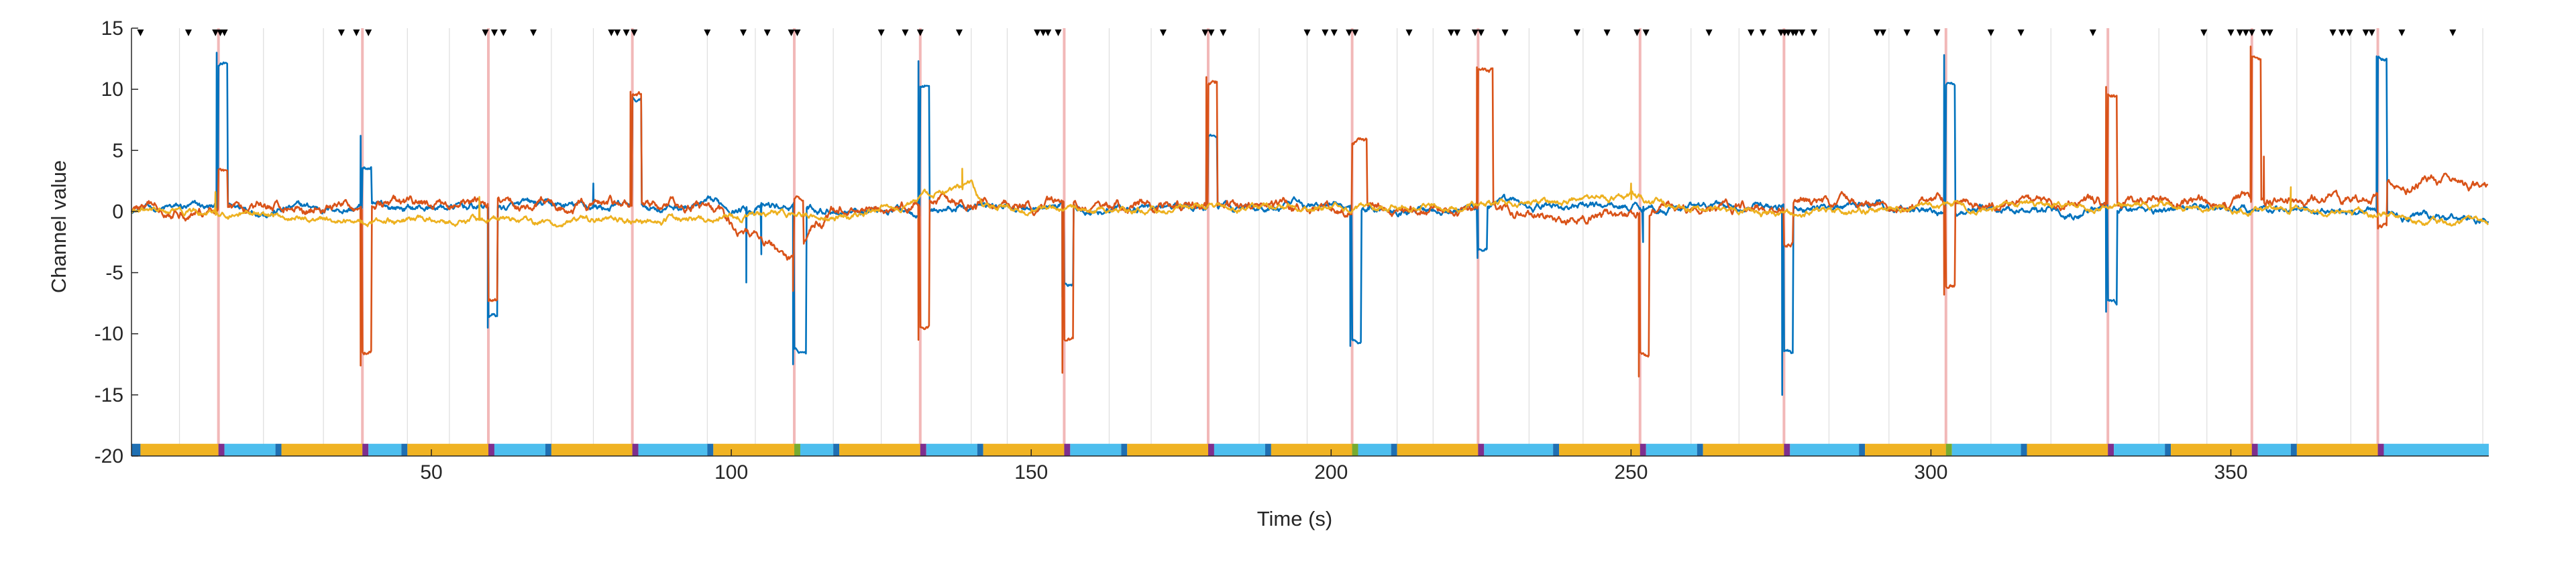 The height and width of the screenshot is (570, 2576). What do you see at coordinates (58, 226) in the screenshot?
I see `y-axis-label: Channel value` at bounding box center [58, 226].